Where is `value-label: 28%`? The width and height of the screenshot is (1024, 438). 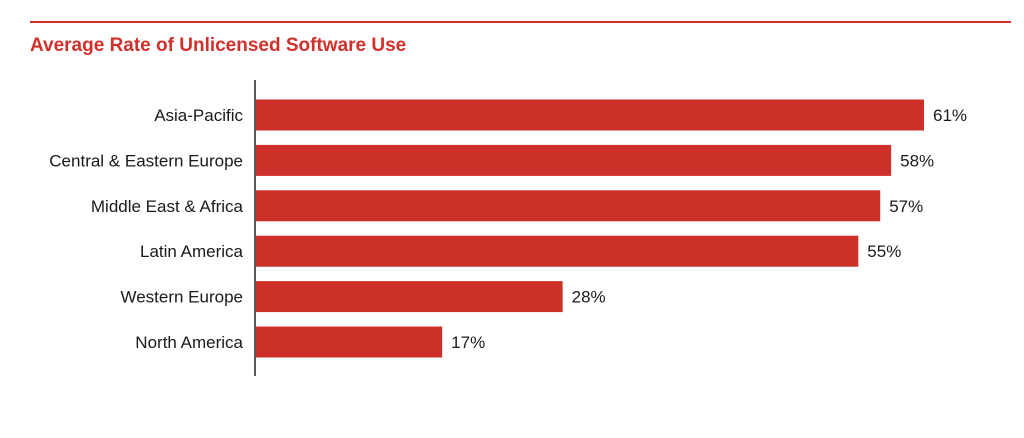 value-label: 28% is located at coordinates (589, 297).